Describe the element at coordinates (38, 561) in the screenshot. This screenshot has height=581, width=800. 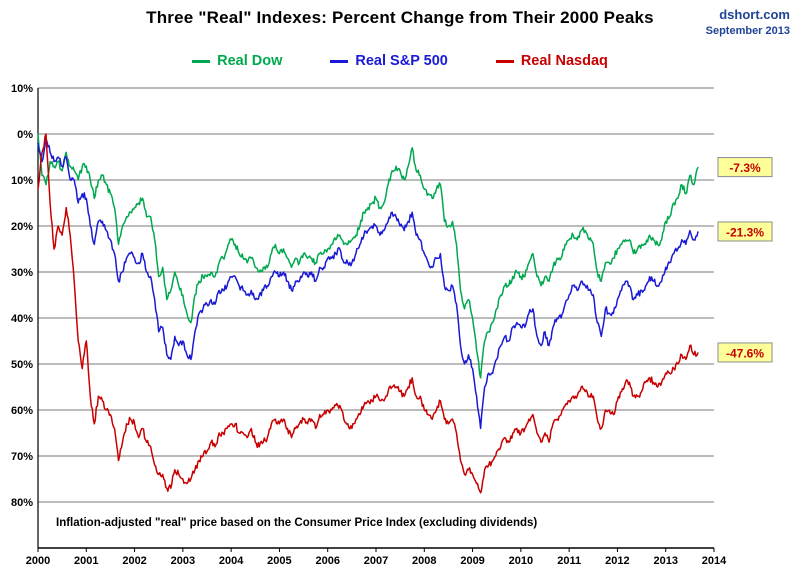
I see `x-tick-label: 2000` at that location.